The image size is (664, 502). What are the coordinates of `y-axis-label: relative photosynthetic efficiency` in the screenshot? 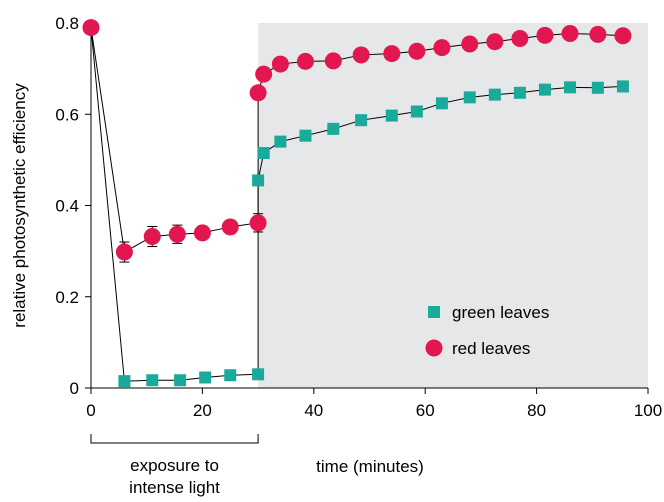 It's located at (19, 205).